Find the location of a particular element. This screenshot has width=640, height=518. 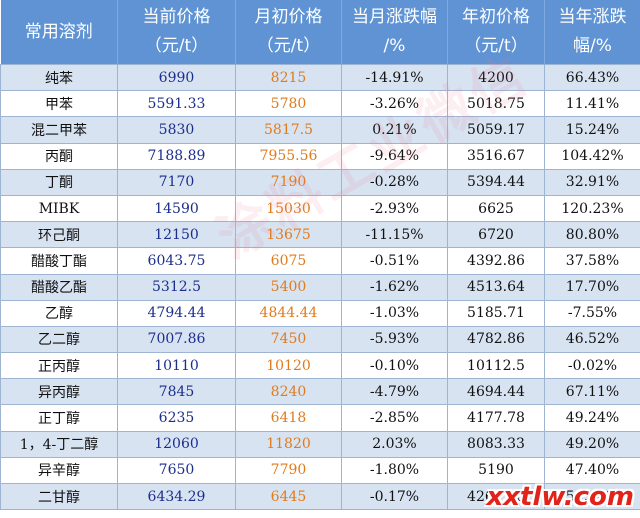

current-price-cell: 7170 is located at coordinates (176, 182).